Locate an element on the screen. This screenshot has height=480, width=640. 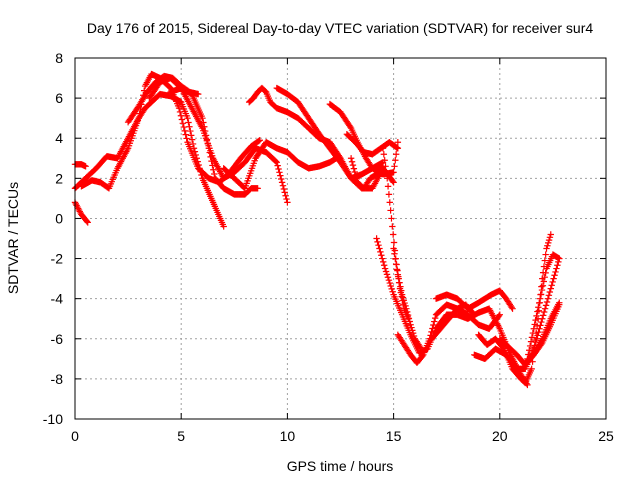
y-tick-labels: -10 -8 -6 -4 -2 0 2 4 6 8 is located at coordinates (53, 238).